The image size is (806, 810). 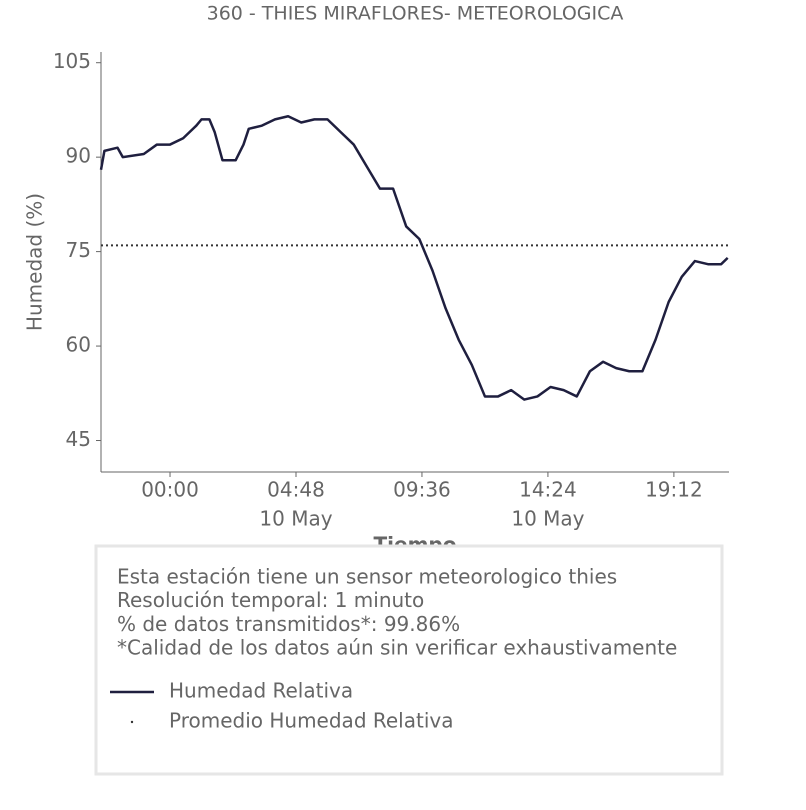 I want to click on y-tick-label: 105, so click(x=72, y=61).